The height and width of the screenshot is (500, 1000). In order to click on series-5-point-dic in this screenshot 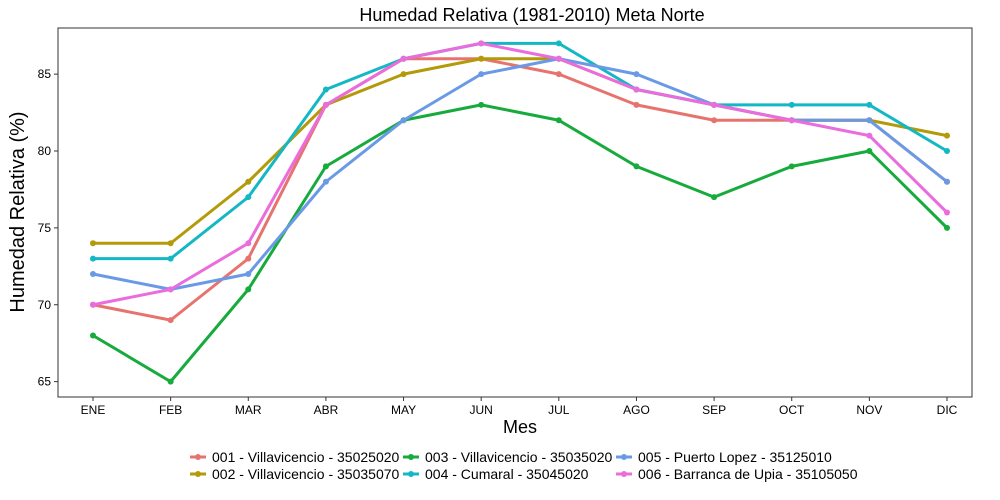, I will do `click(947, 181)`.